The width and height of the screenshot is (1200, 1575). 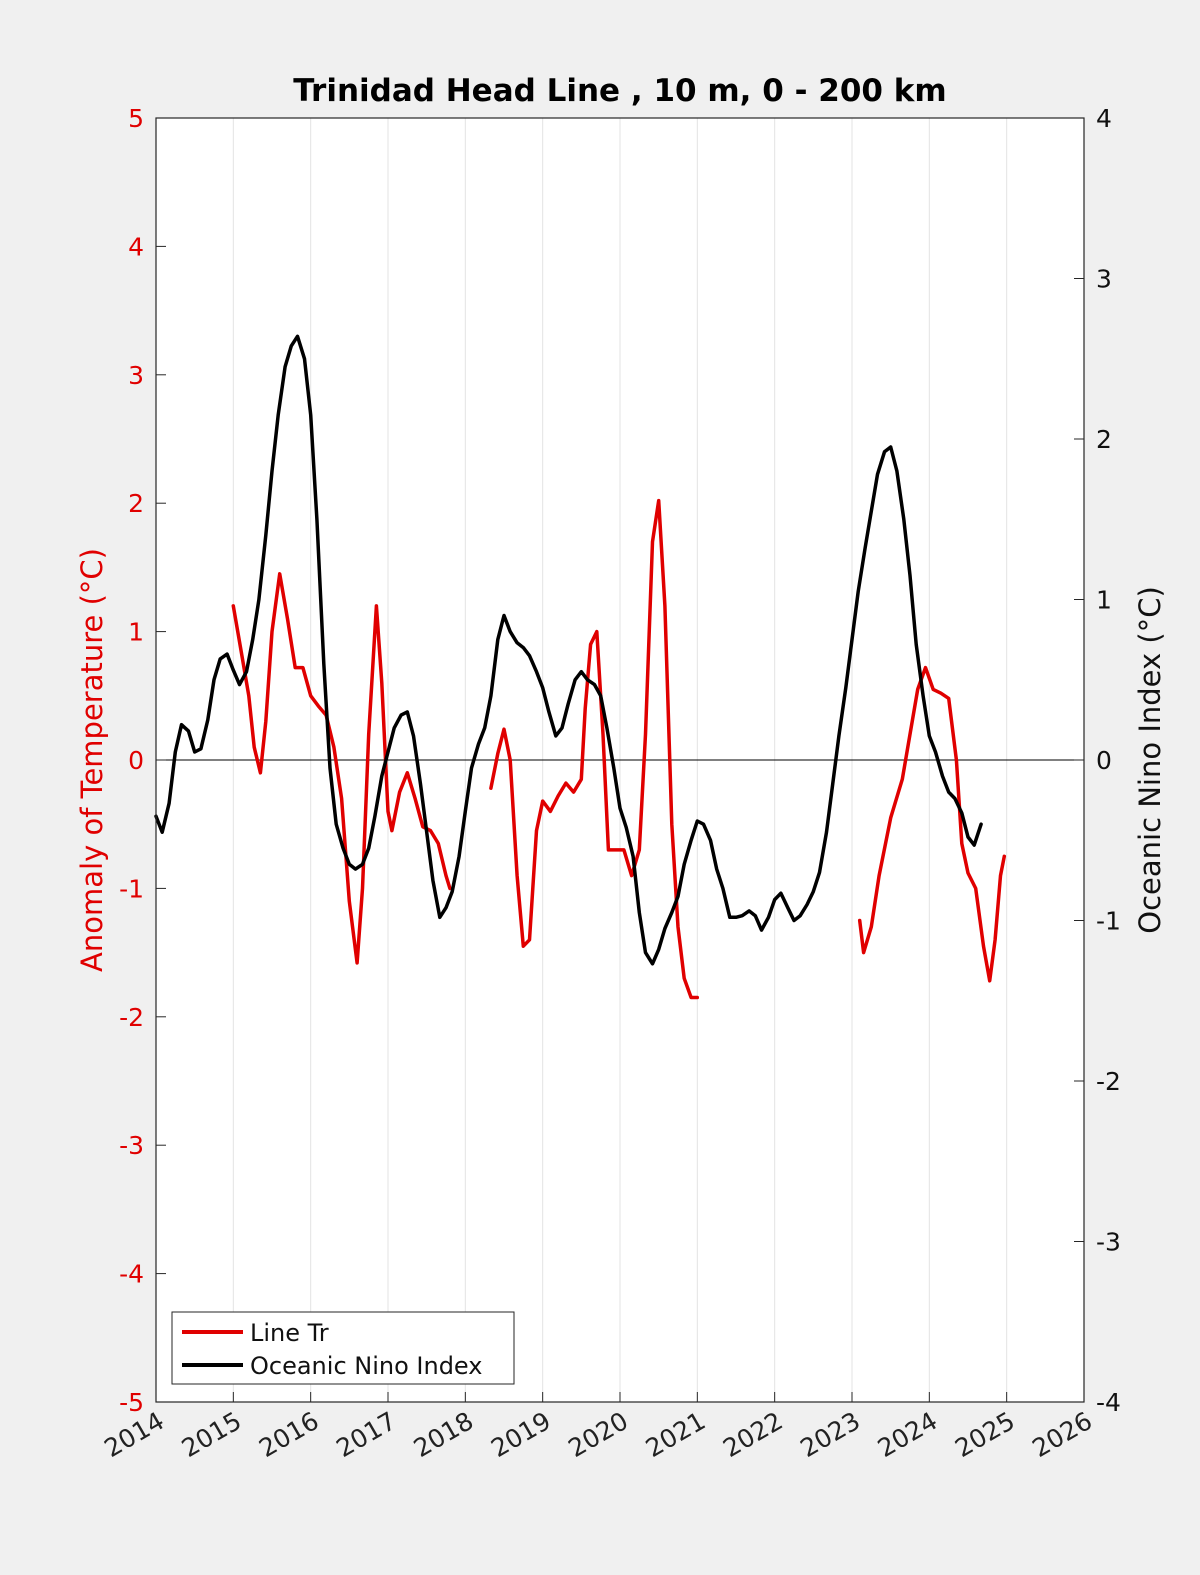 What do you see at coordinates (136, 246) in the screenshot?
I see `y-left-tick-label: 4` at bounding box center [136, 246].